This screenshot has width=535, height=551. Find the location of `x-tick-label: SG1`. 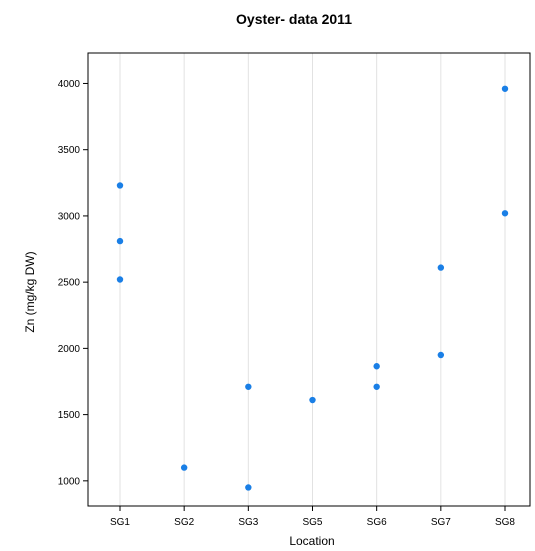

x-tick-label: SG1 is located at coordinates (120, 522).